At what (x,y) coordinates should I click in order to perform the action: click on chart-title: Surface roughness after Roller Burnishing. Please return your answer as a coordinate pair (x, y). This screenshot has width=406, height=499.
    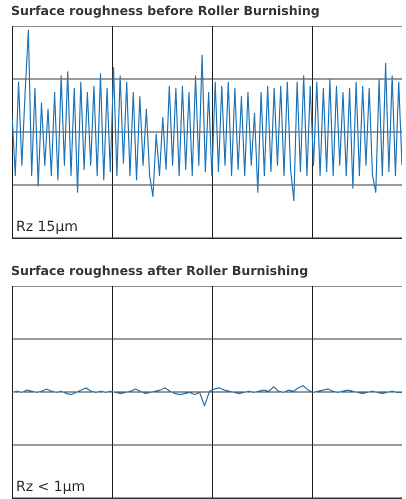
    Looking at the image, I should click on (159, 270).